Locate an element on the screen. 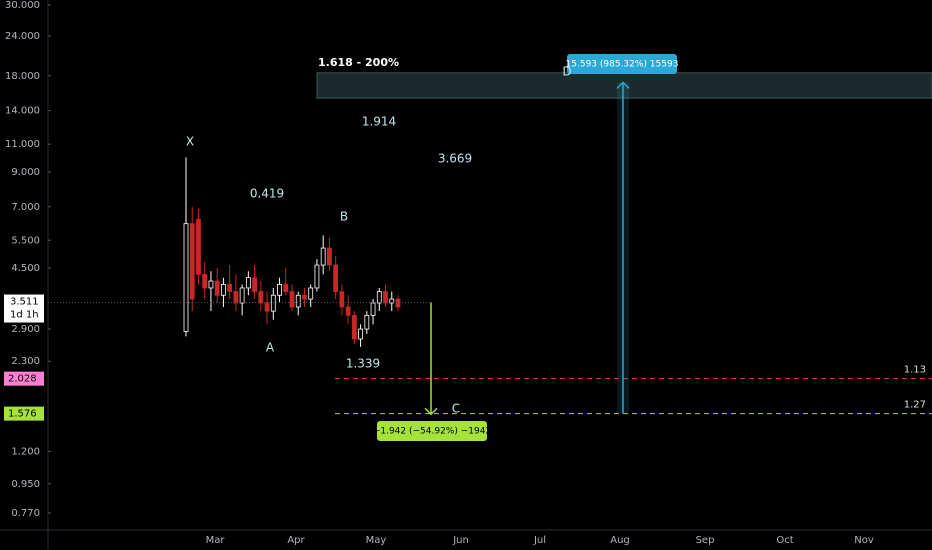 This screenshot has height=550, width=932. measure-label: 15.593 (985.32%) 15593 is located at coordinates (622, 65).